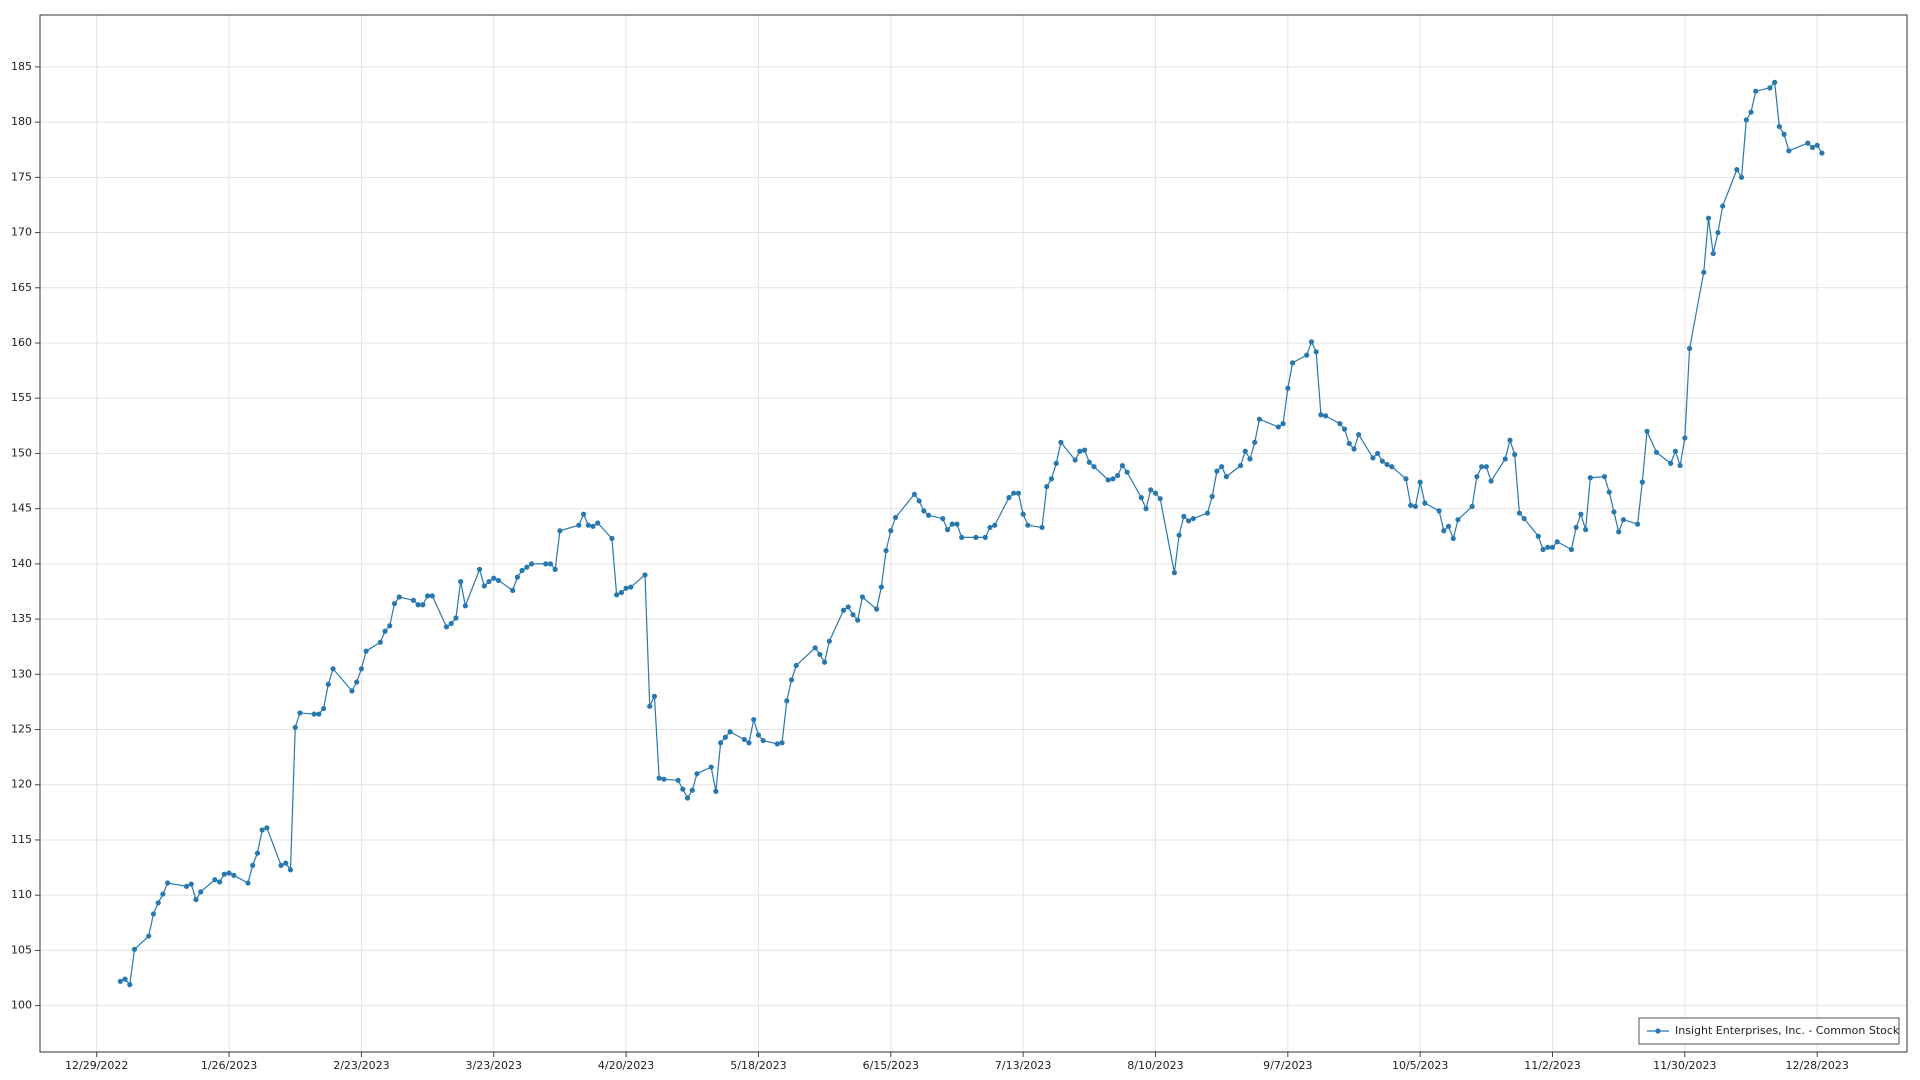  What do you see at coordinates (21, 397) in the screenshot?
I see `y-tick-label: 155` at bounding box center [21, 397].